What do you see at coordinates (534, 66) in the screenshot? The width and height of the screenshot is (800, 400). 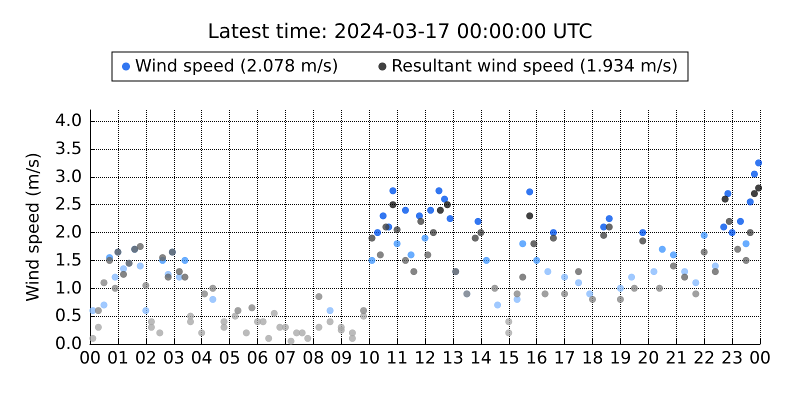 I see `legend-label: Resultant wind speed (1.934 m/s)` at bounding box center [534, 66].